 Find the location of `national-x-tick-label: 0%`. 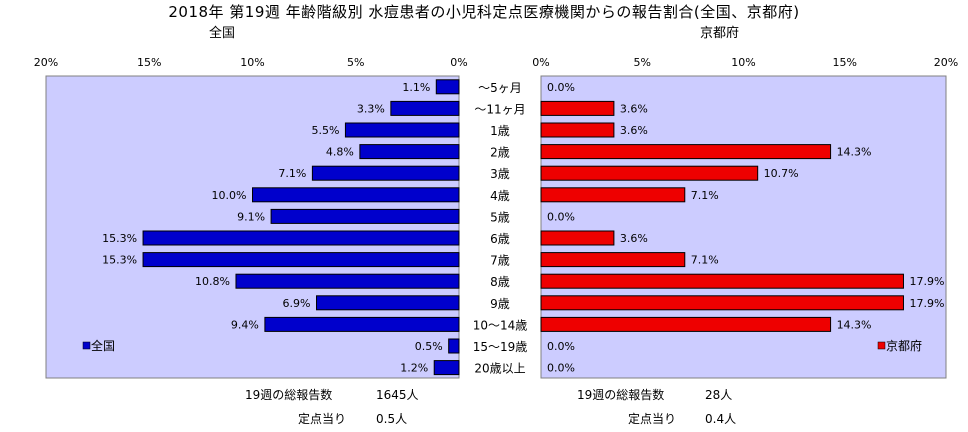

national-x-tick-label: 0% is located at coordinates (458, 62).